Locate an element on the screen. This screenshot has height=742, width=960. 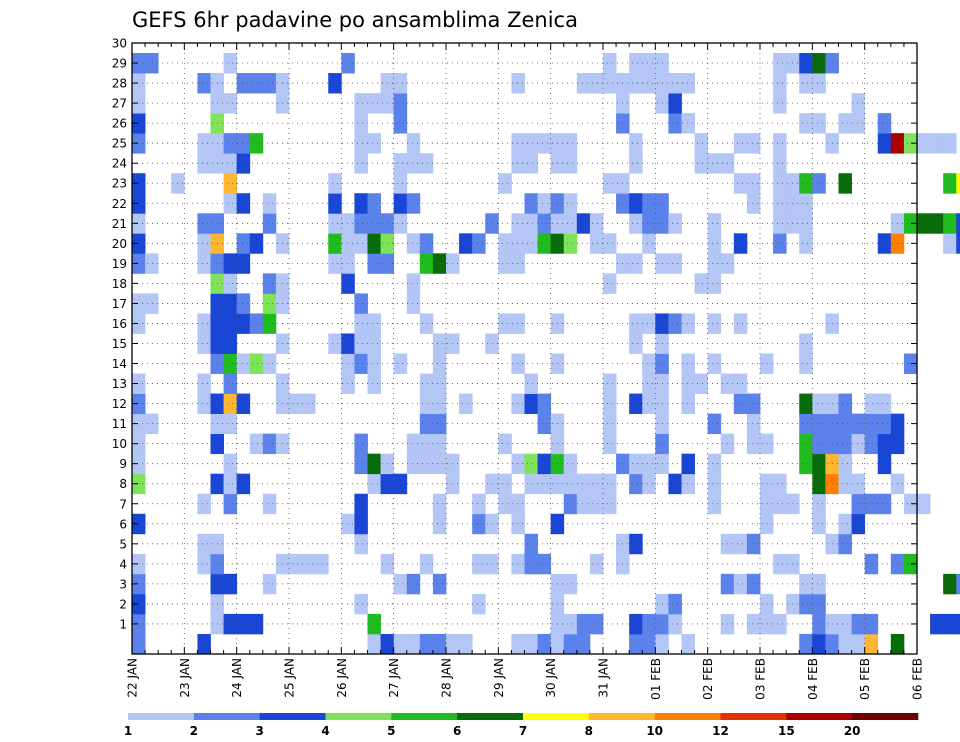
x-tick-label: 25 JAN is located at coordinates (290, 678).